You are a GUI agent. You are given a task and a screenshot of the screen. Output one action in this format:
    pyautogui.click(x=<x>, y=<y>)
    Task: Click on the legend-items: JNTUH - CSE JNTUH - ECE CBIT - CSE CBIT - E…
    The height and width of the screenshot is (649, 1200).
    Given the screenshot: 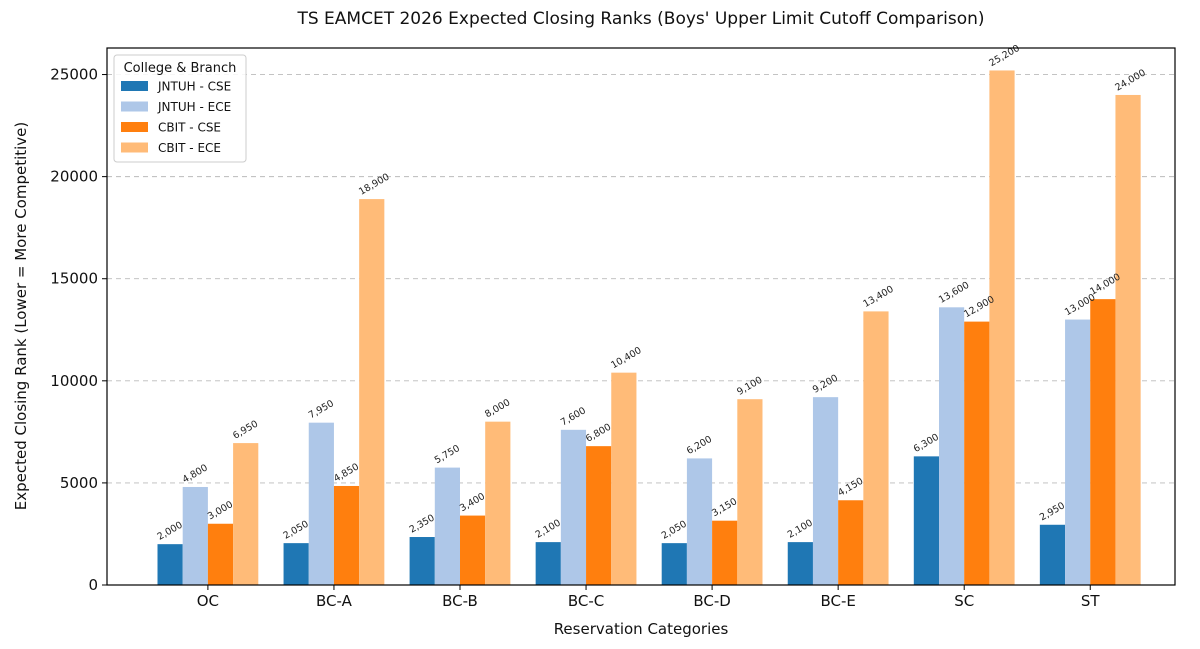 What is the action you would take?
    pyautogui.click(x=176, y=117)
    